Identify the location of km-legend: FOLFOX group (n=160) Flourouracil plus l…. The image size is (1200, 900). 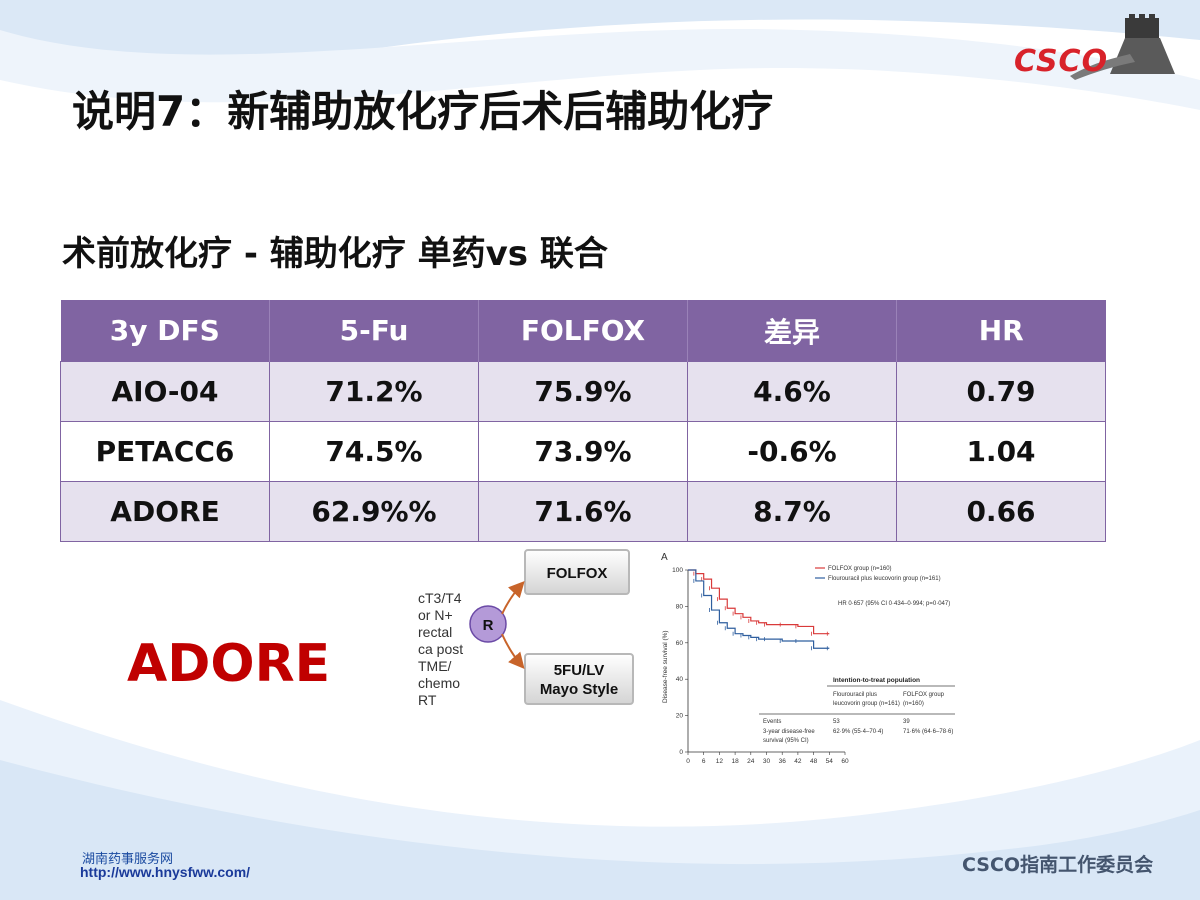
(878, 574).